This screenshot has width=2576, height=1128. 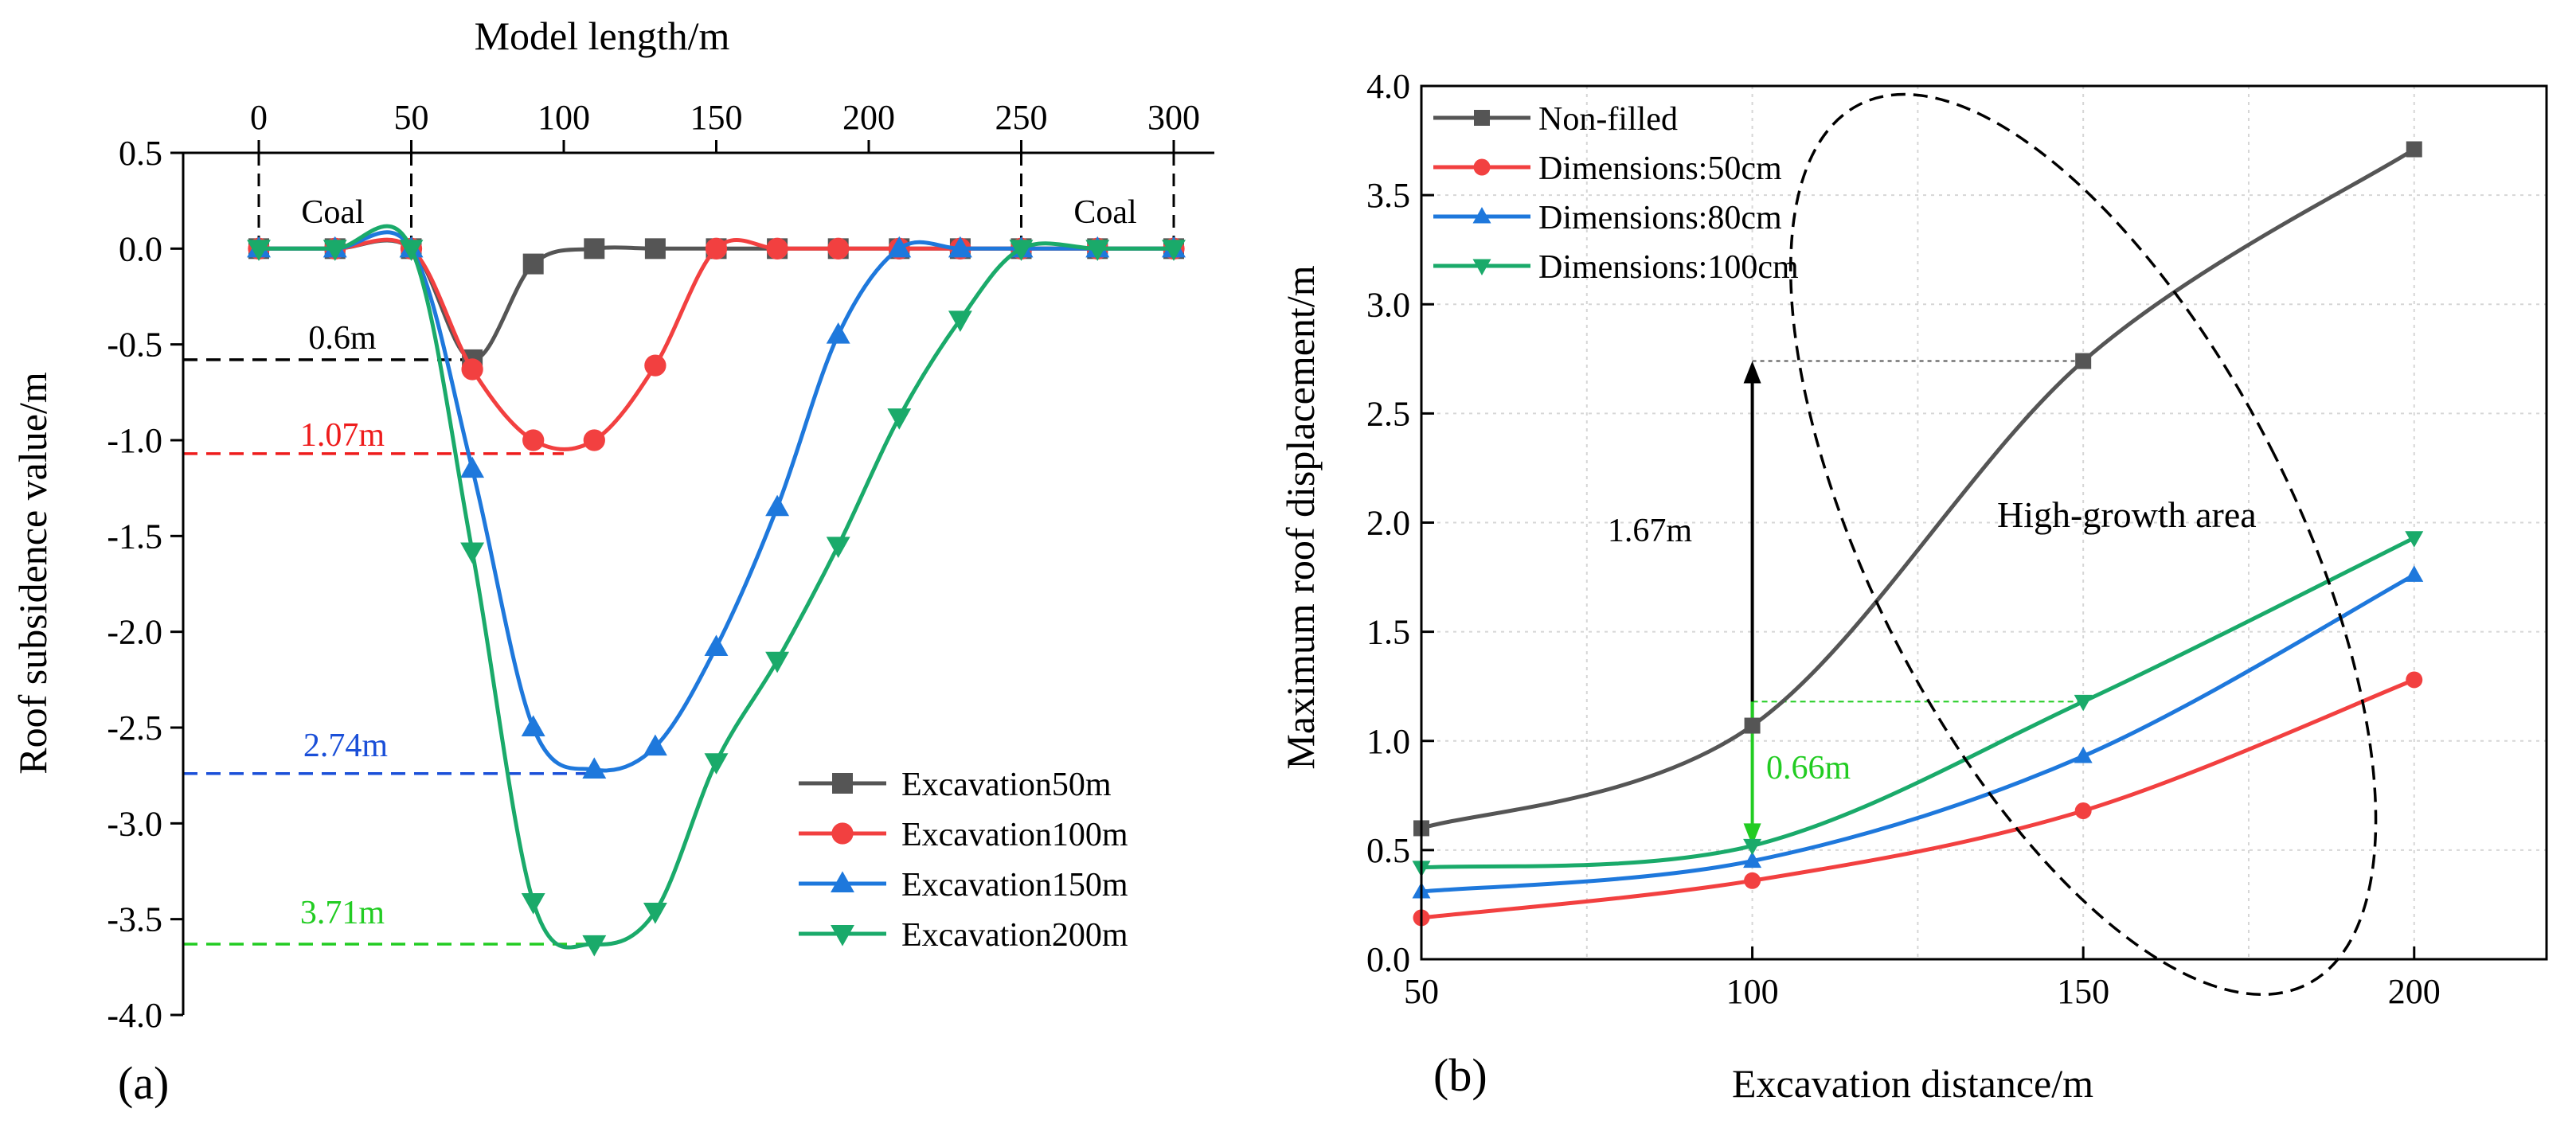 What do you see at coordinates (1388, 413) in the screenshot?
I see `panel-b-y-tick-label: 2.5` at bounding box center [1388, 413].